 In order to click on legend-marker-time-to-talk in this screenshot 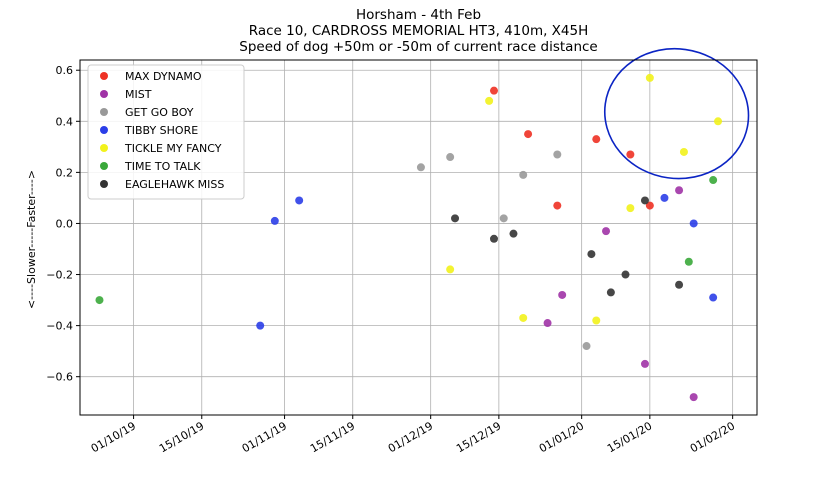, I will do `click(104, 166)`.